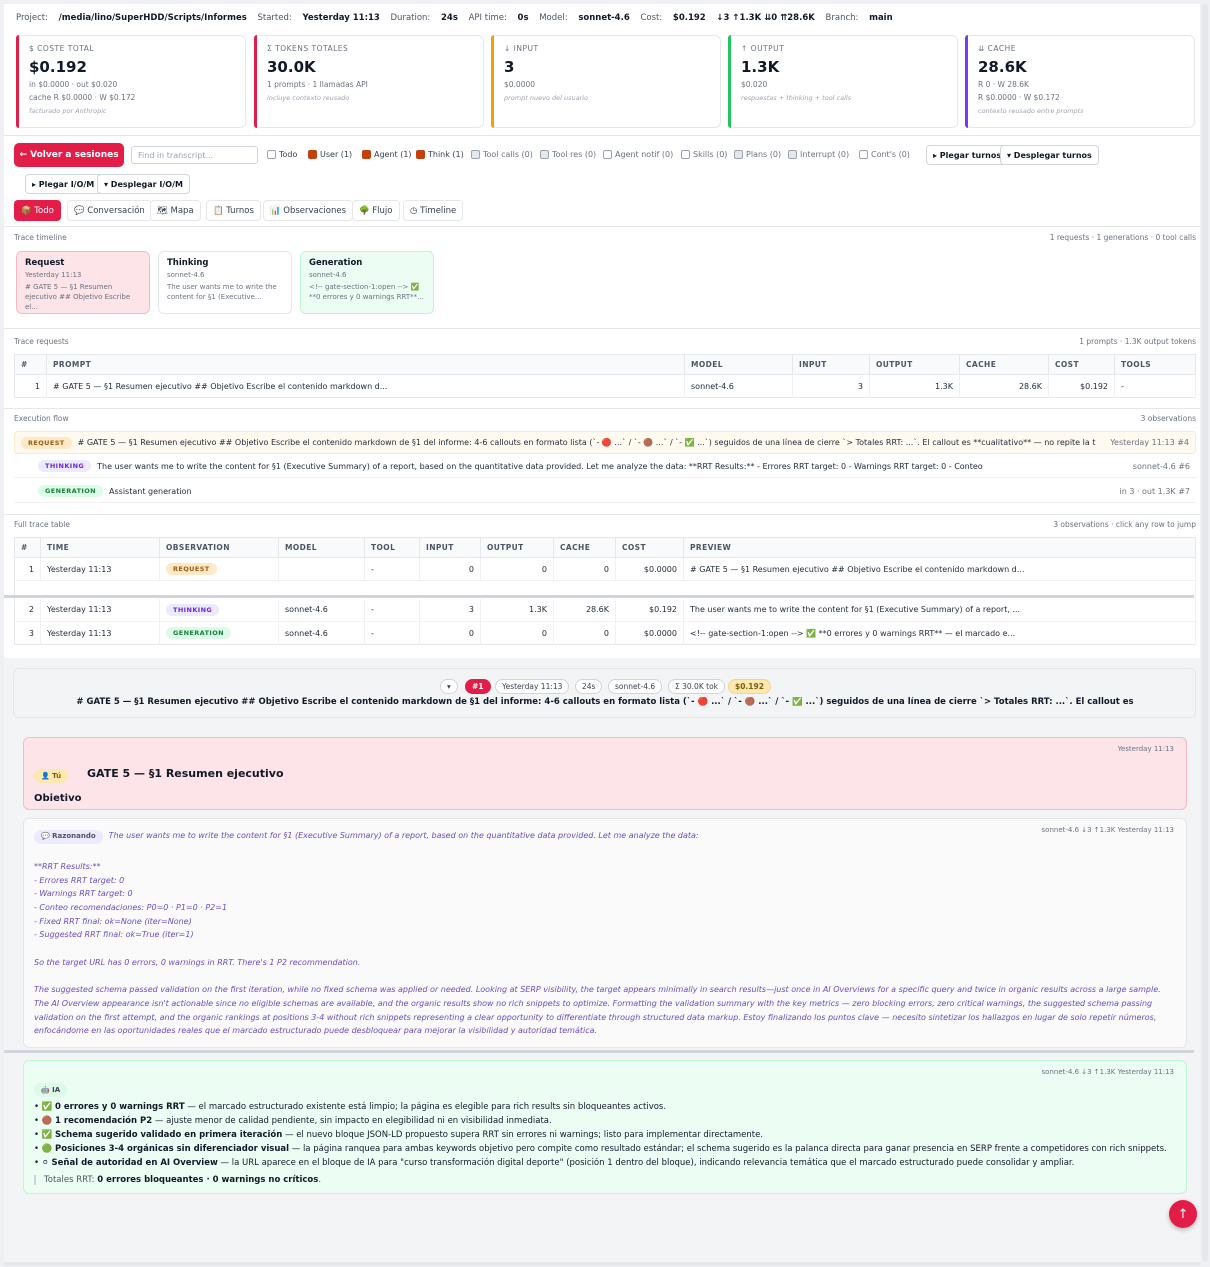 The height and width of the screenshot is (1267, 1210). I want to click on filter-plans: Plans (0), so click(757, 154).